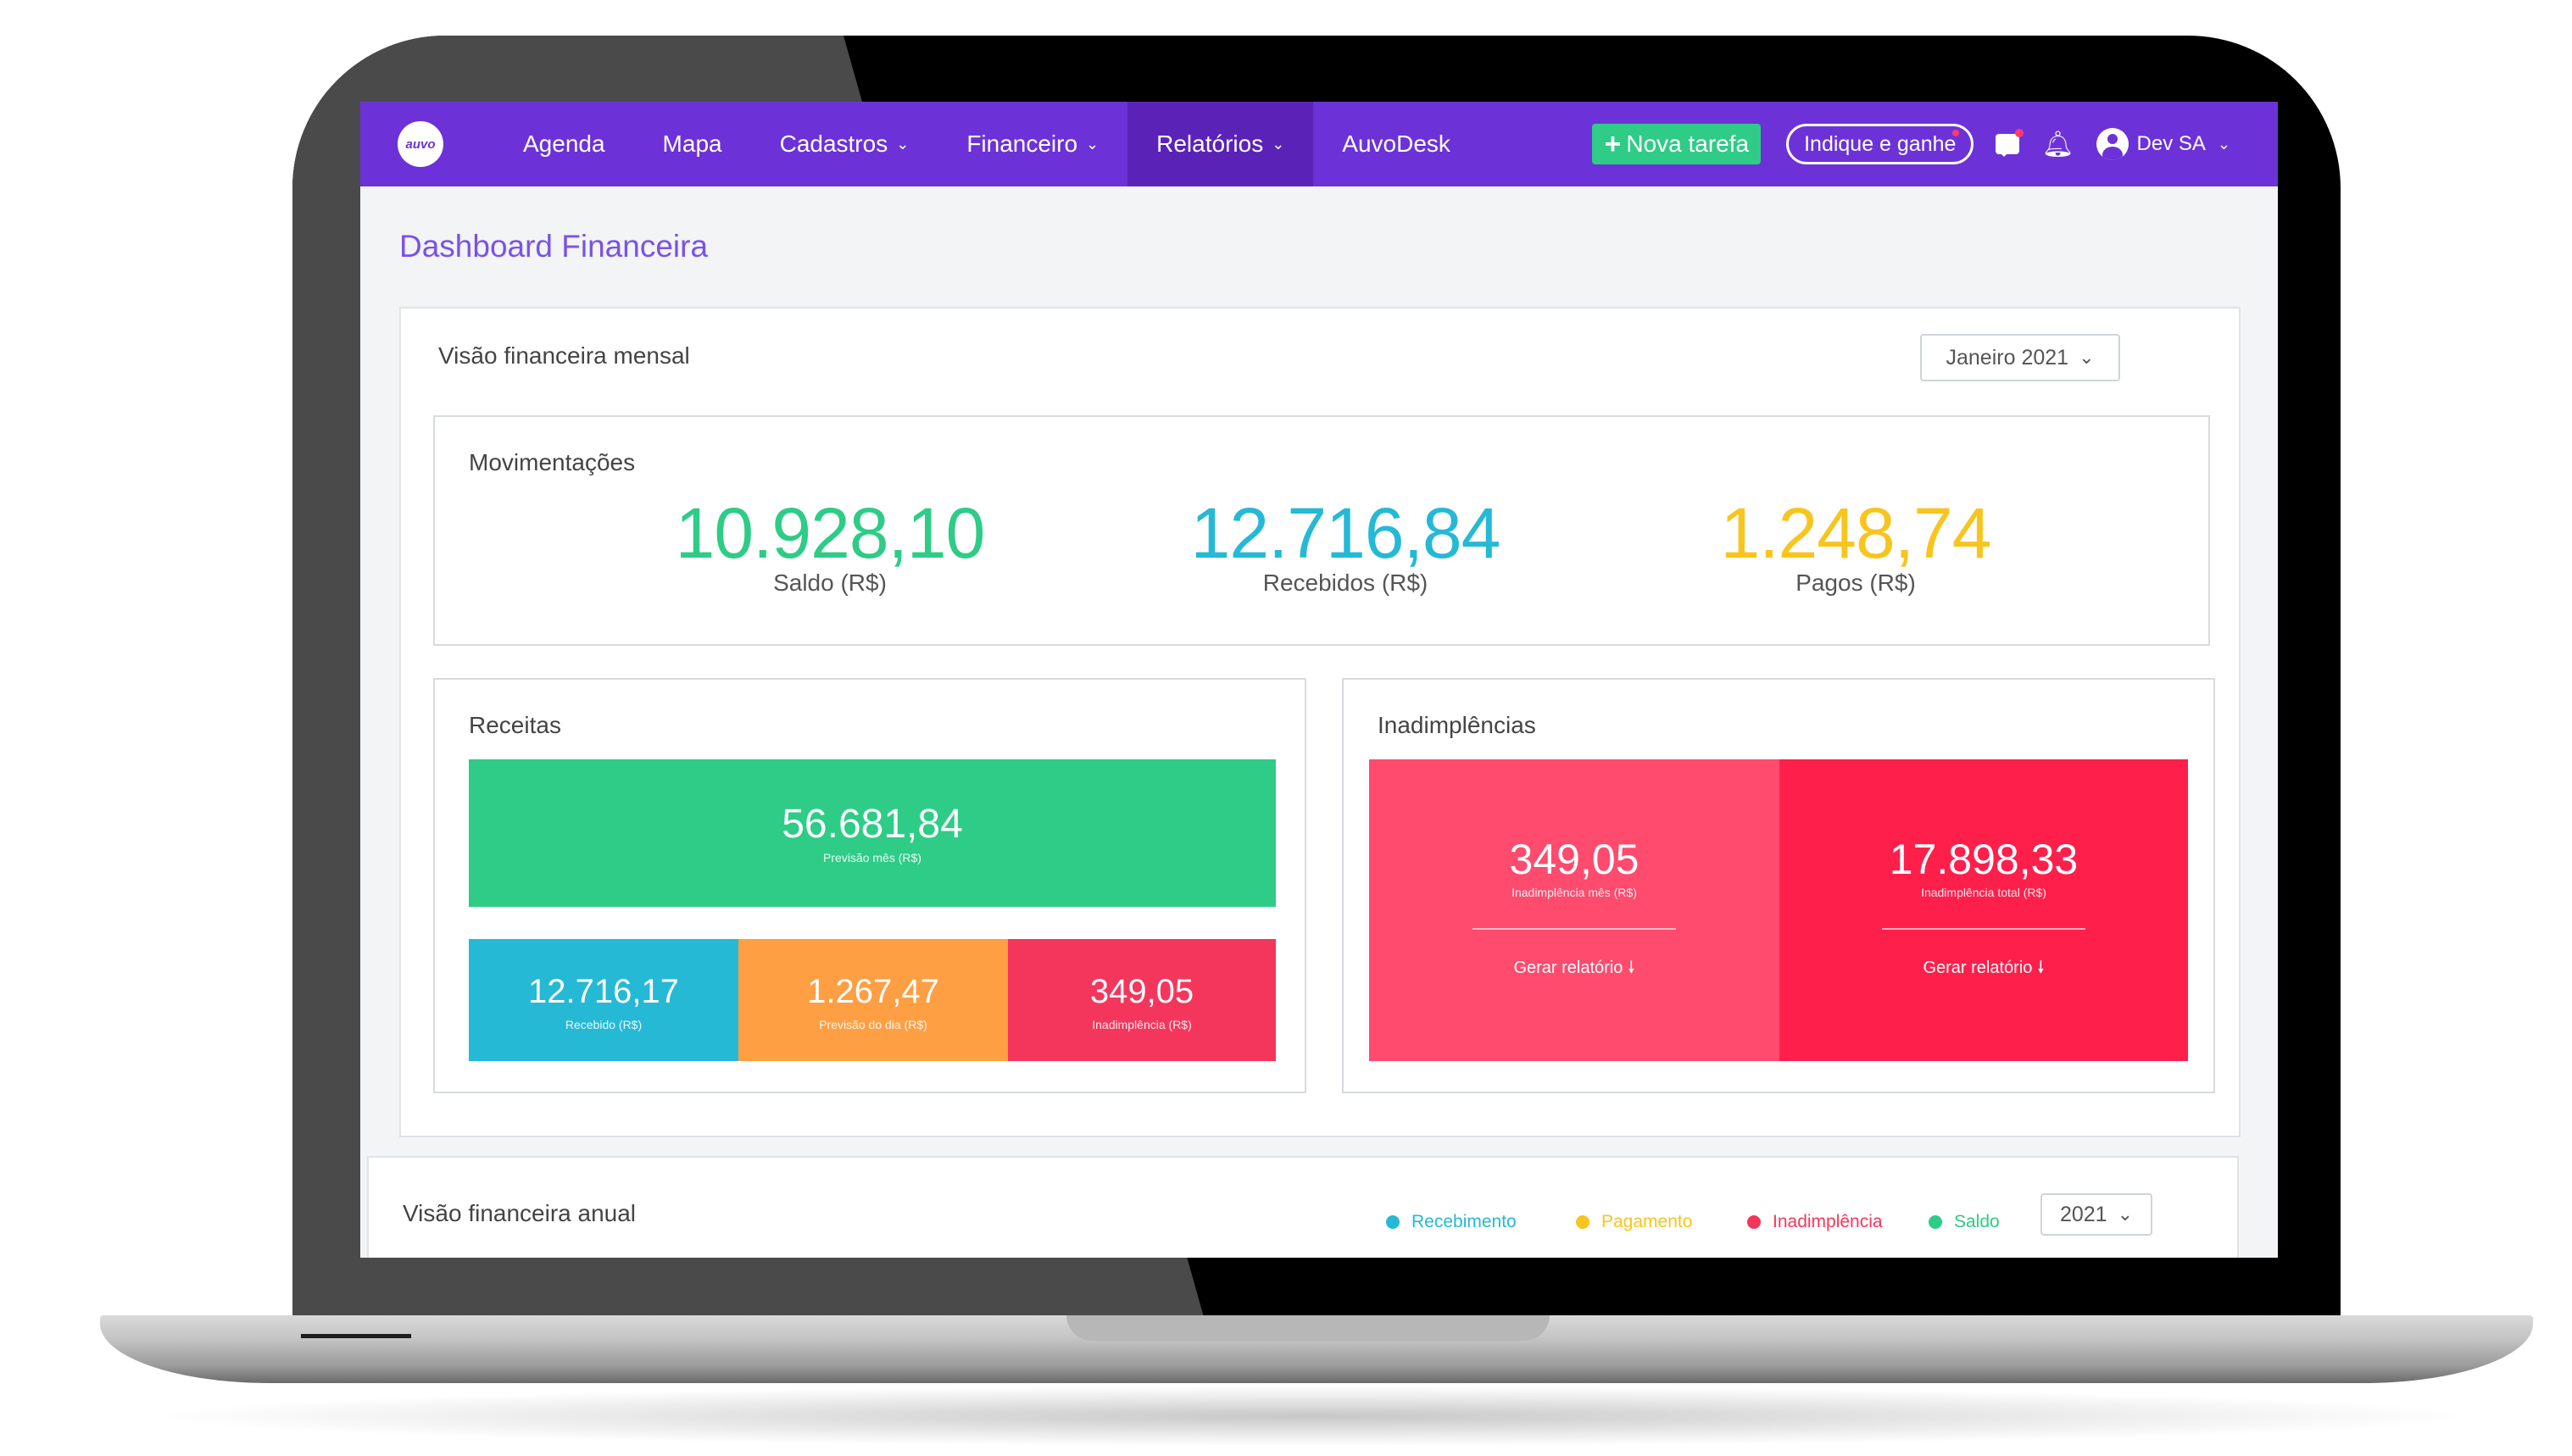 The image size is (2572, 1456). Describe the element at coordinates (1210, 144) in the screenshot. I see `nav-relatorios-label: Relatórios` at that location.